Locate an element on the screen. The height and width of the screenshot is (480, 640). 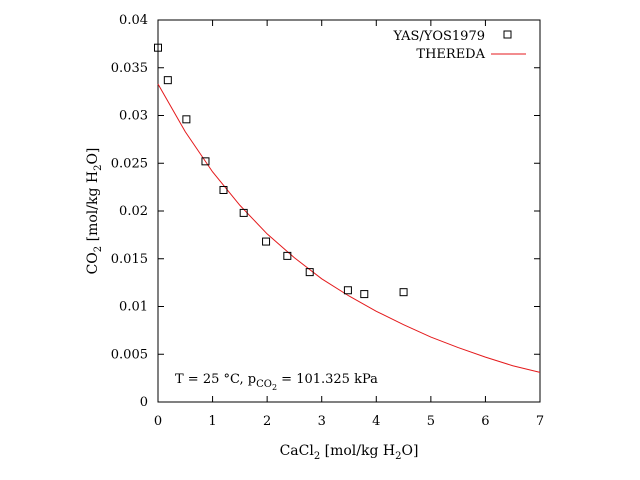
x-tick-label: 5 is located at coordinates (431, 421).